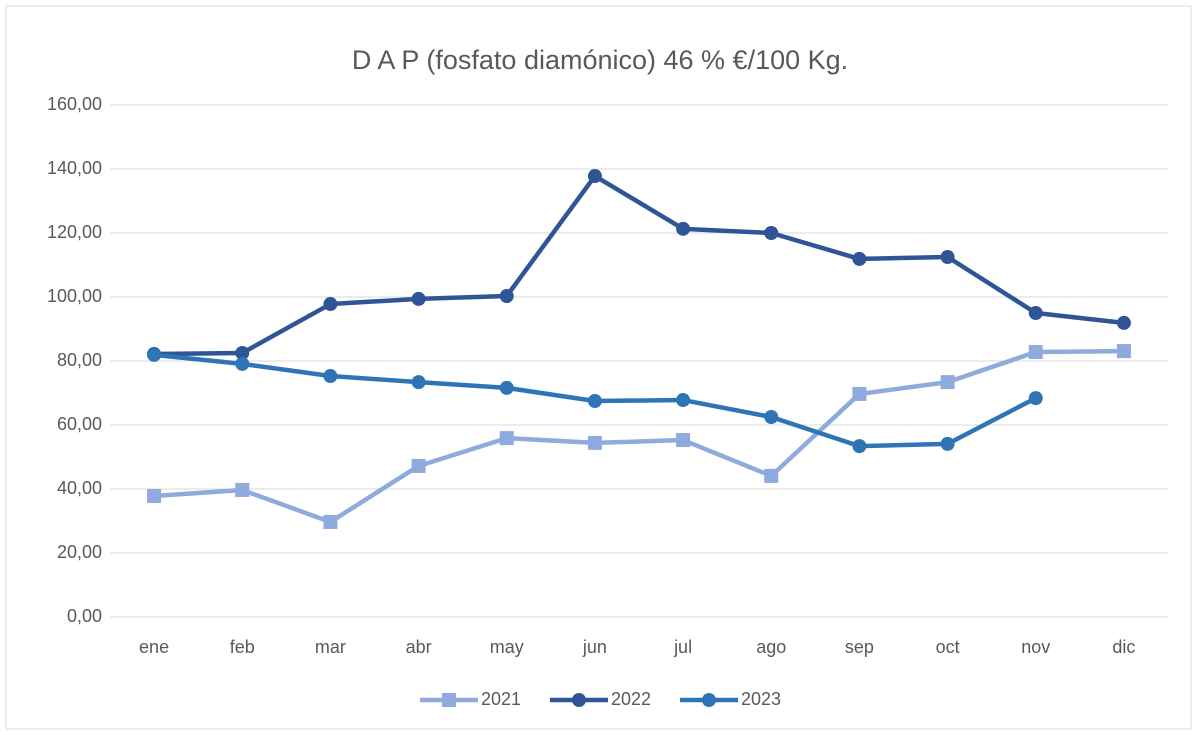 This screenshot has height=735, width=1197. Describe the element at coordinates (242, 647) in the screenshot. I see `x-tick-label: feb` at that location.